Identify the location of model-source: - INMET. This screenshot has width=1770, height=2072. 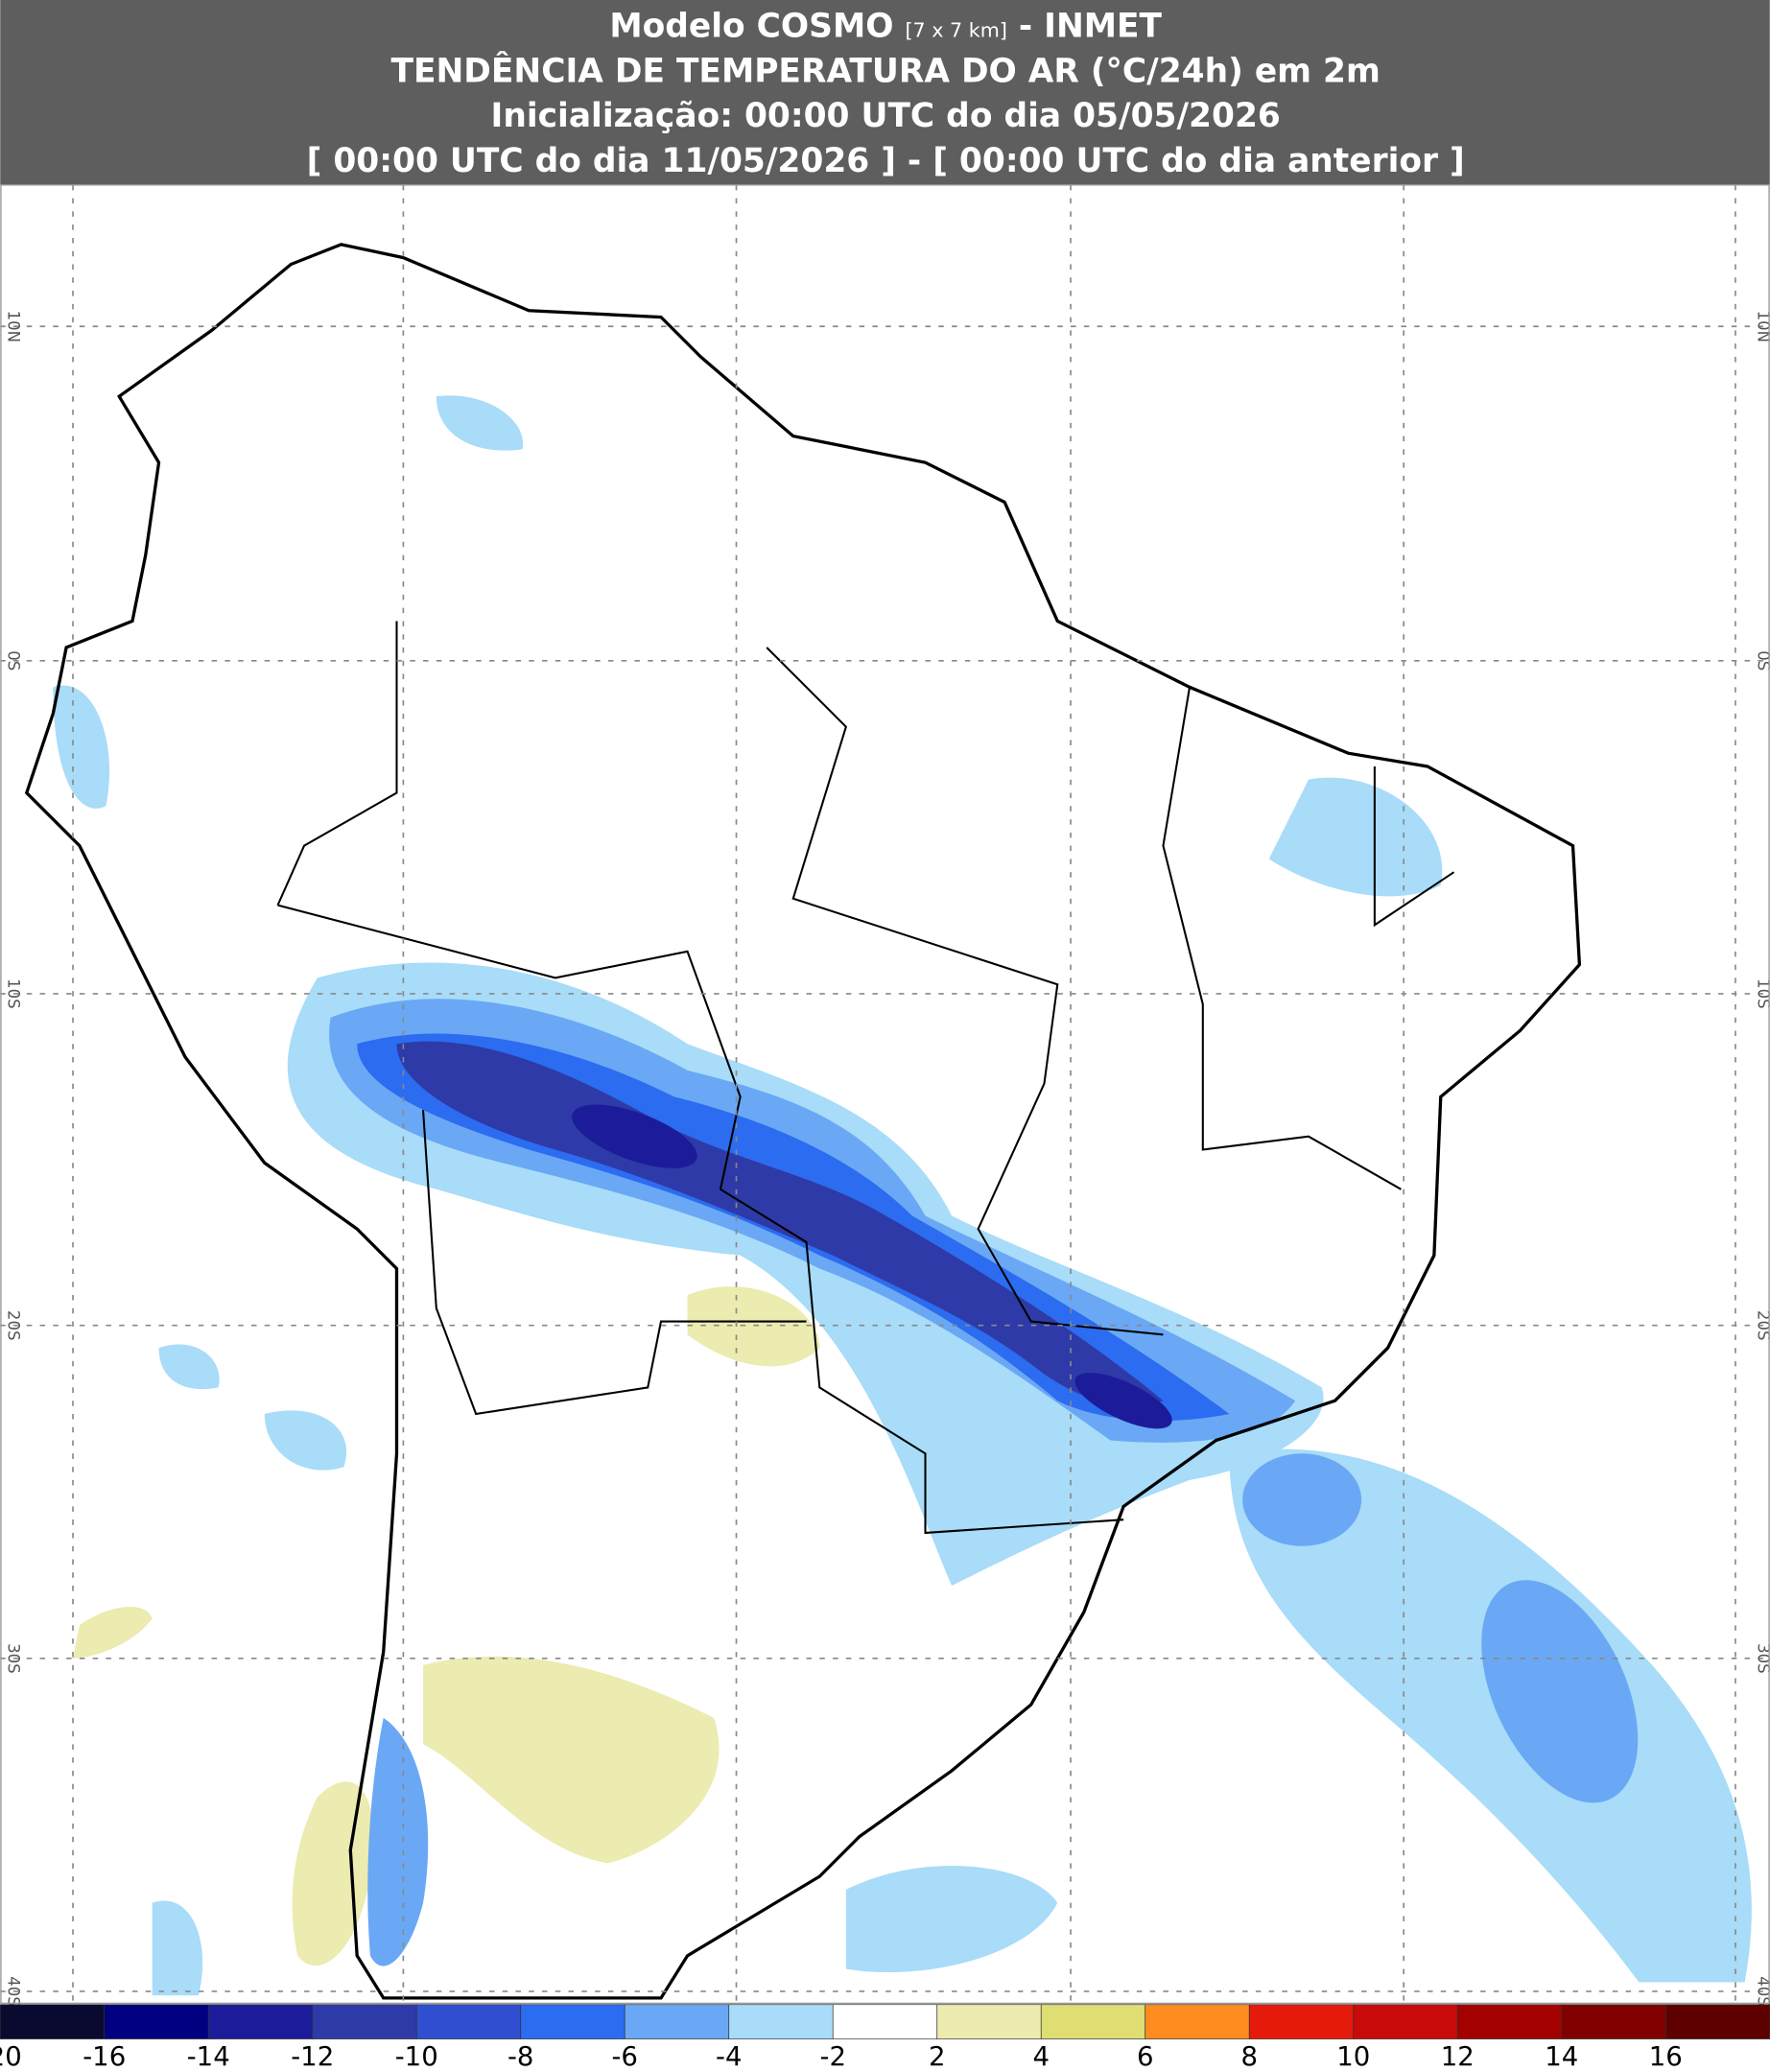
(1091, 27).